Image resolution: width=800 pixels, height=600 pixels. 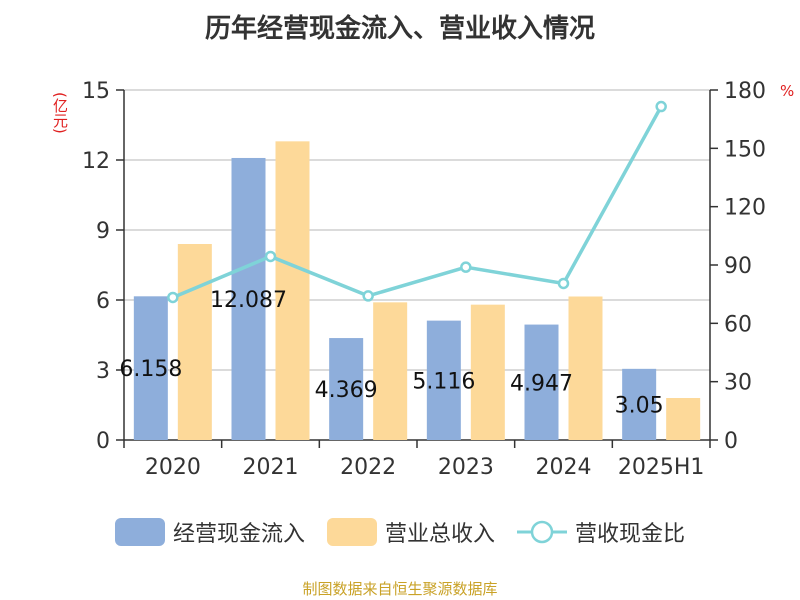 What do you see at coordinates (238, 534) in the screenshot?
I see `legend-label-cash-inflow: 经营现金流入` at bounding box center [238, 534].